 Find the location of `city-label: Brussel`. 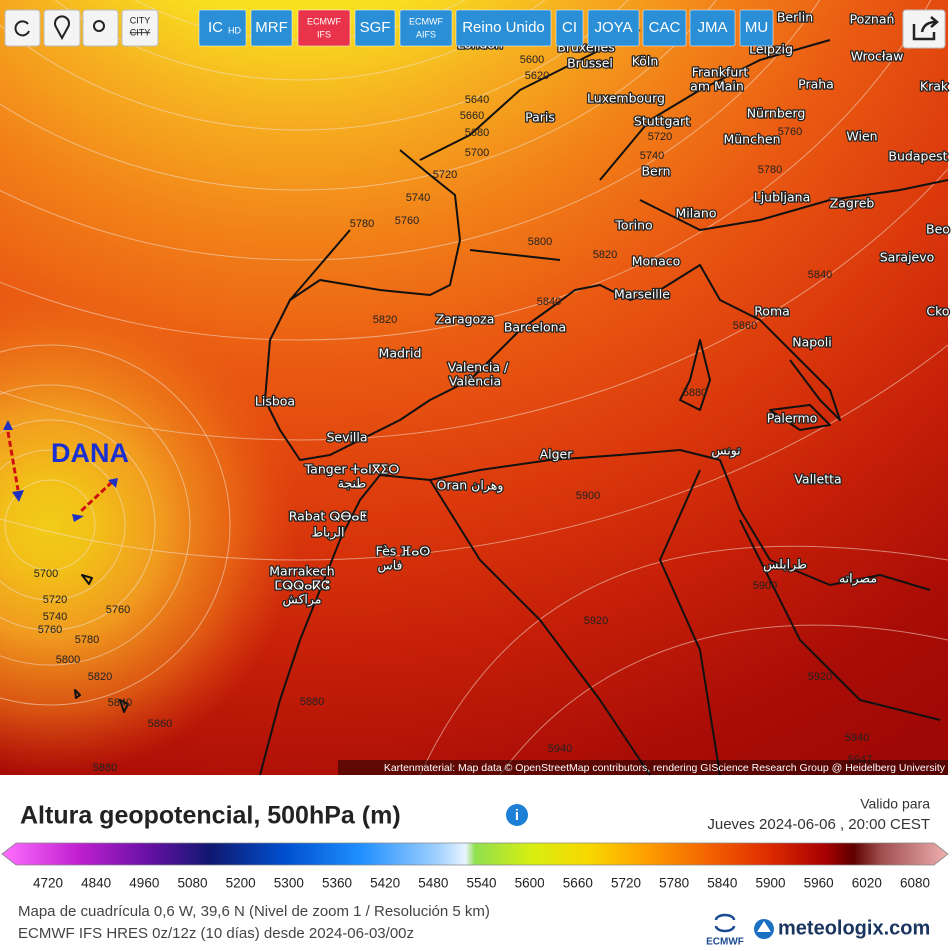

city-label: Brussel is located at coordinates (590, 63).